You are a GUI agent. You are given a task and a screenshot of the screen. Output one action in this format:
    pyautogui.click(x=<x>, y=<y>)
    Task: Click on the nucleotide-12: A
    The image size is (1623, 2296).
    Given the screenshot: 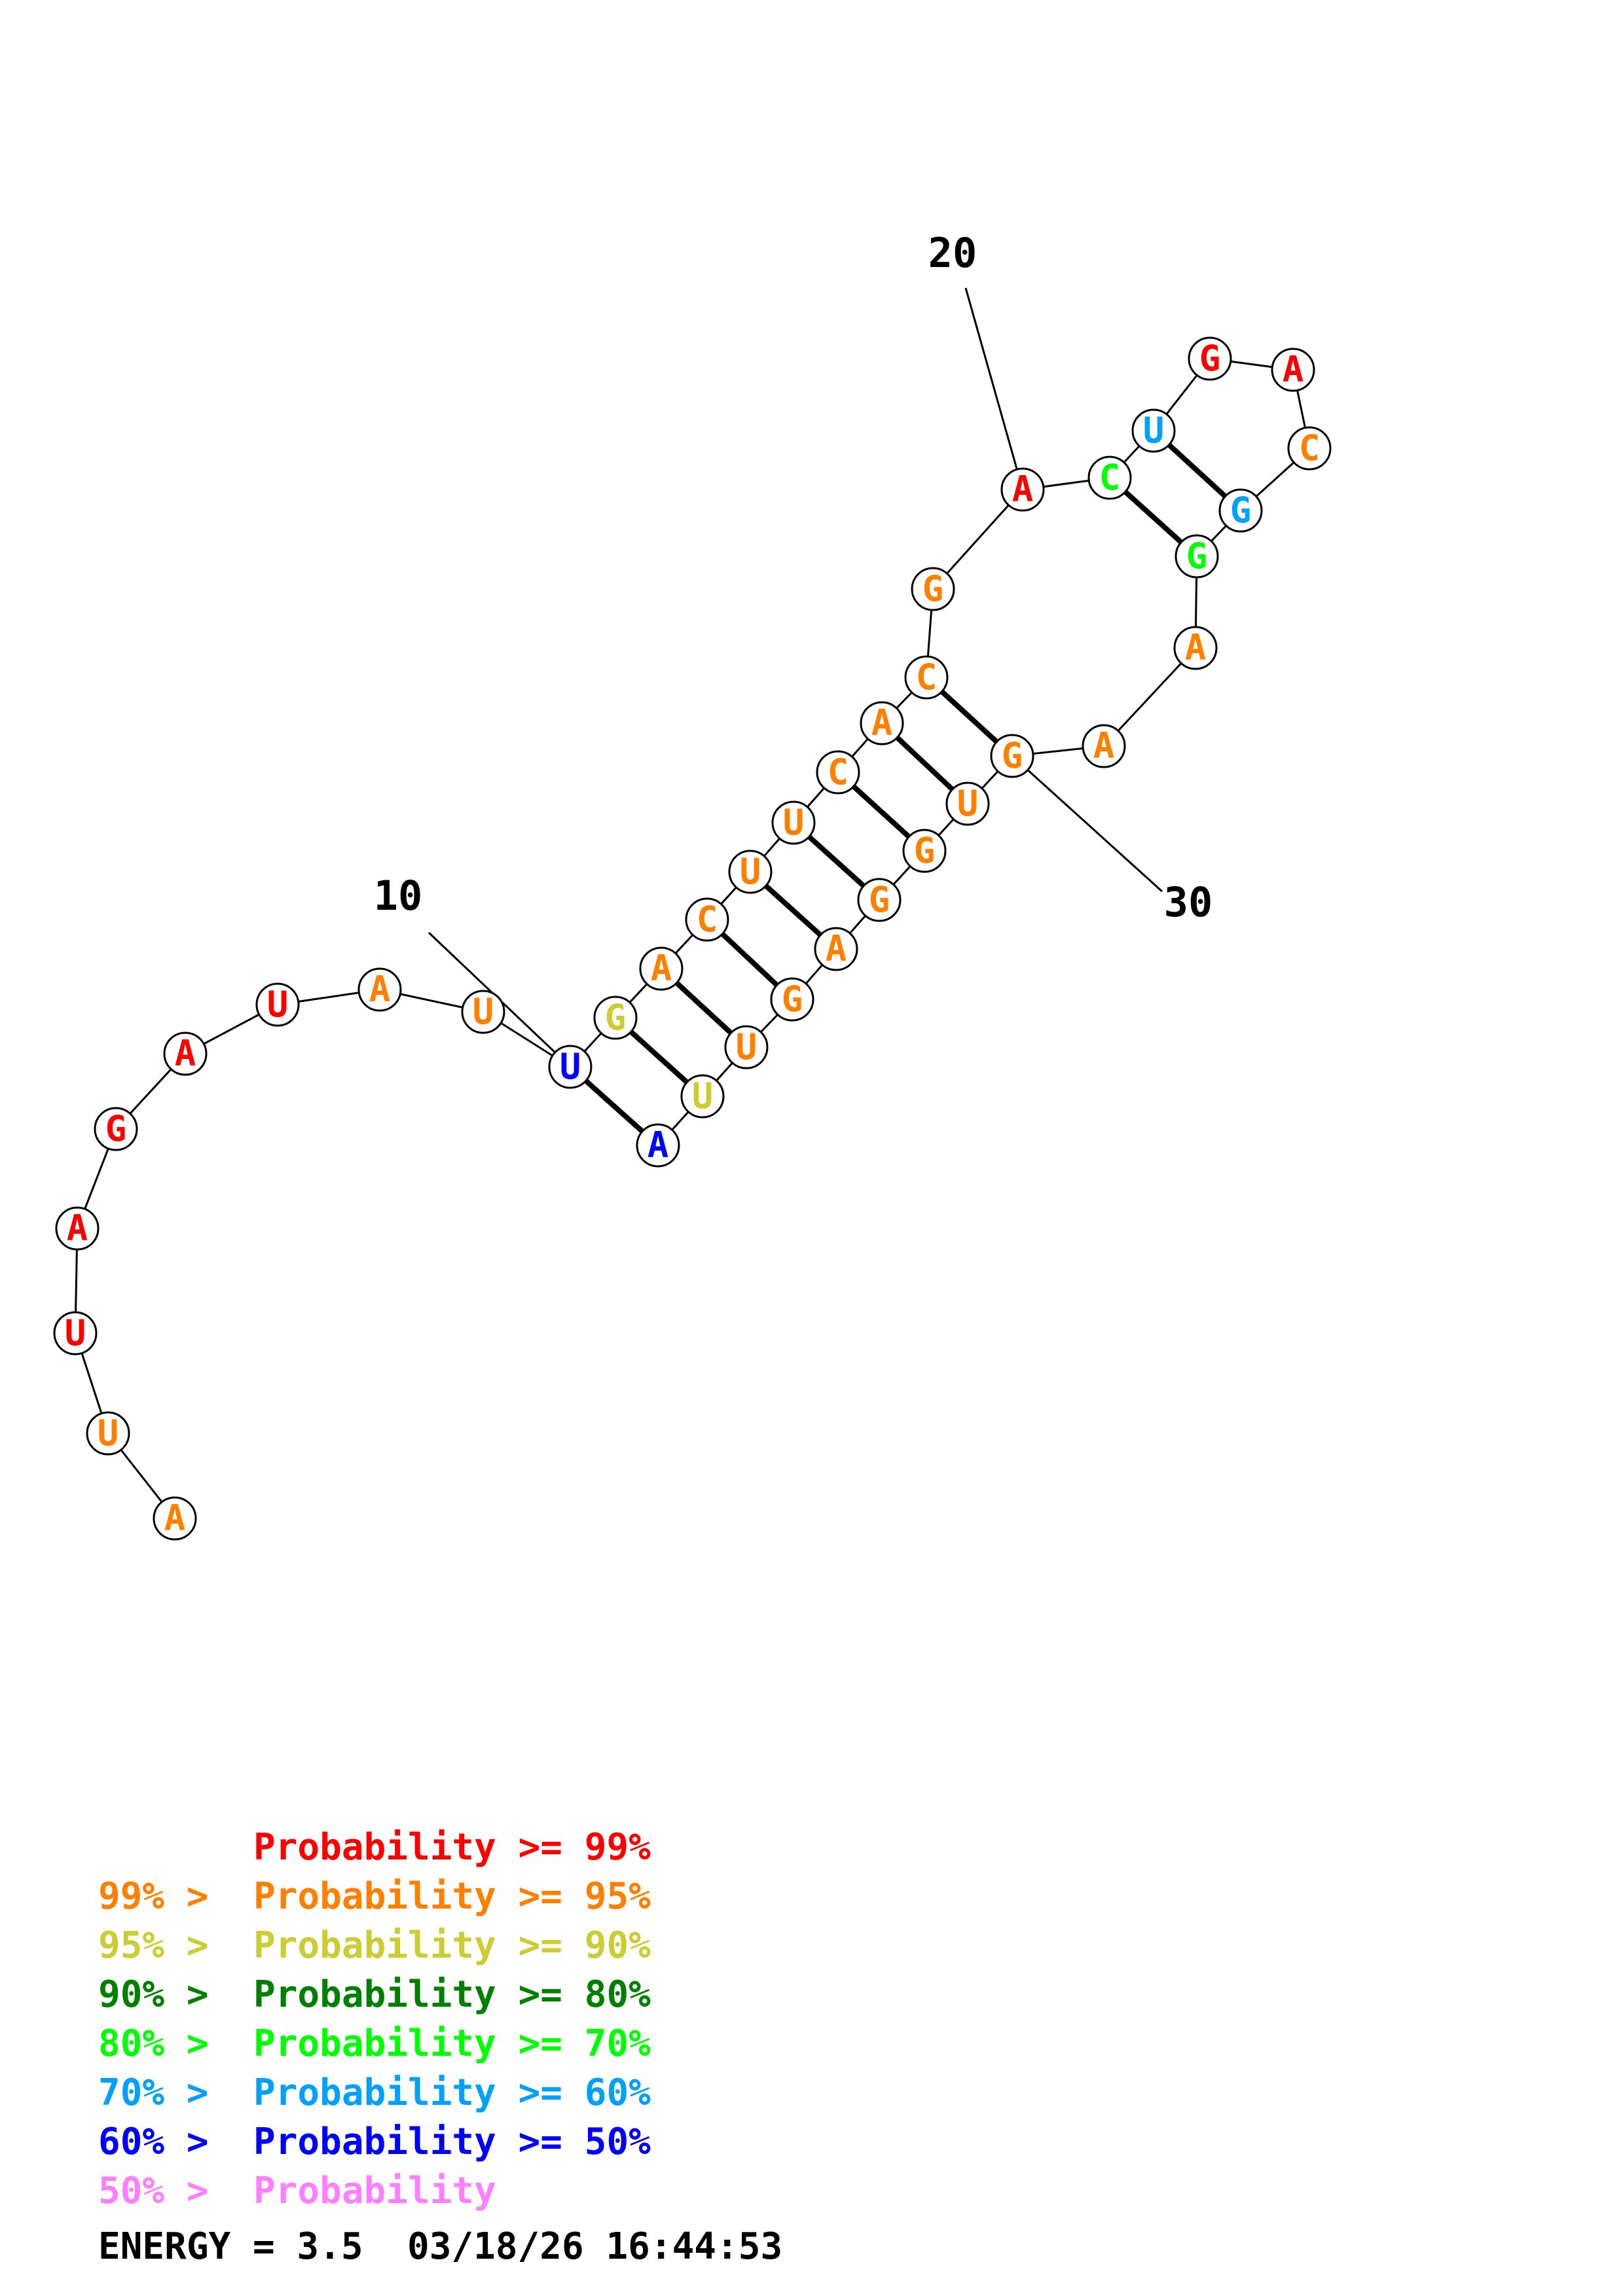 What is the action you would take?
    pyautogui.click(x=661, y=969)
    